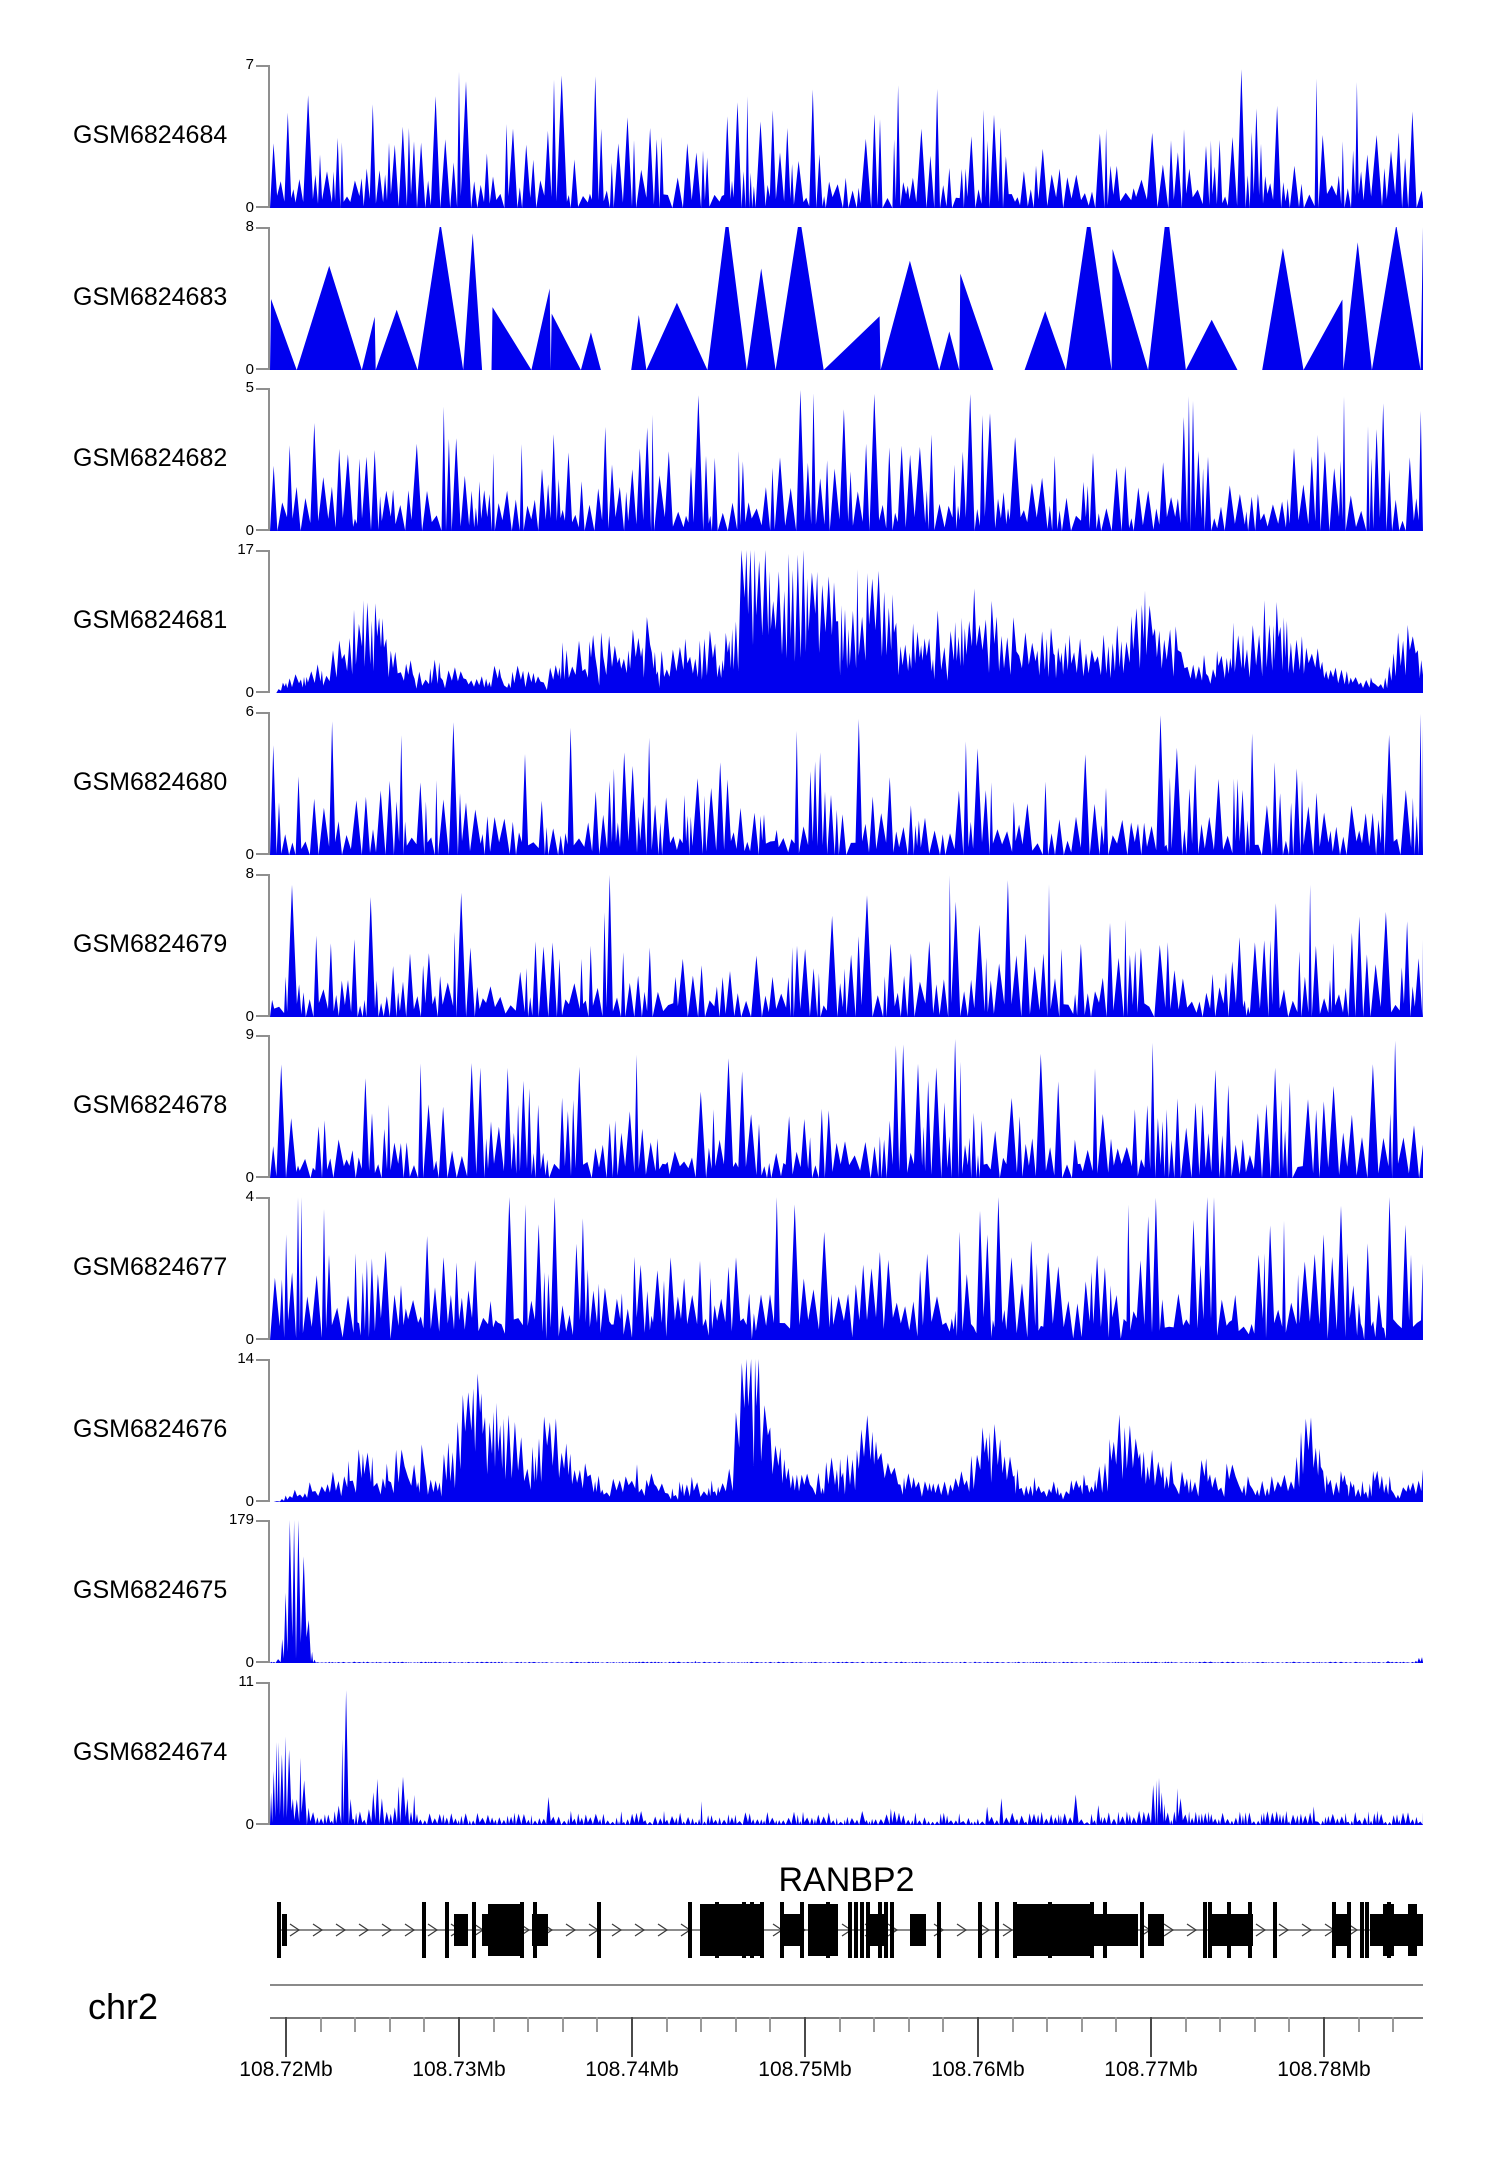 The width and height of the screenshot is (1500, 2170). Describe the element at coordinates (246, 1682) in the screenshot. I see `track-ymax-label: 11` at that location.